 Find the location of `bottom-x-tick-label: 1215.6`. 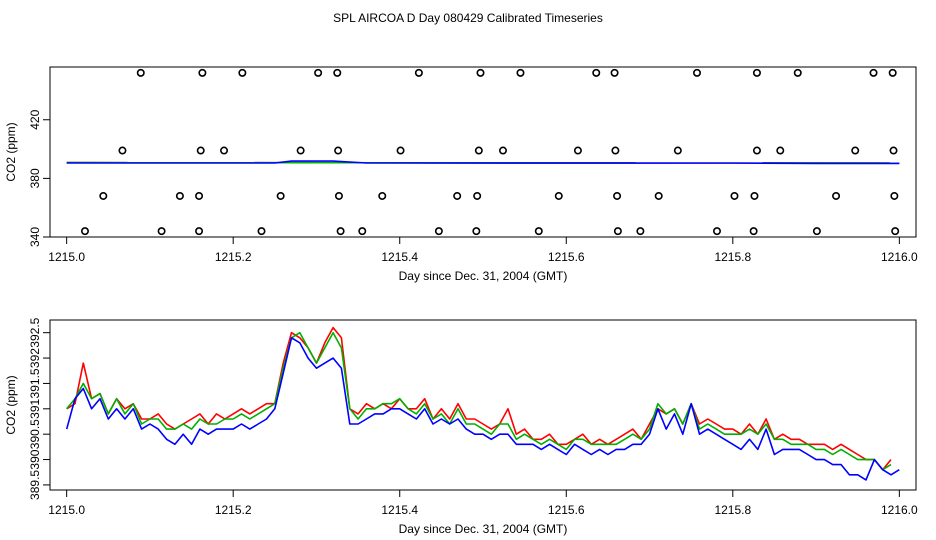

bottom-x-tick-label: 1215.6 is located at coordinates (566, 510).